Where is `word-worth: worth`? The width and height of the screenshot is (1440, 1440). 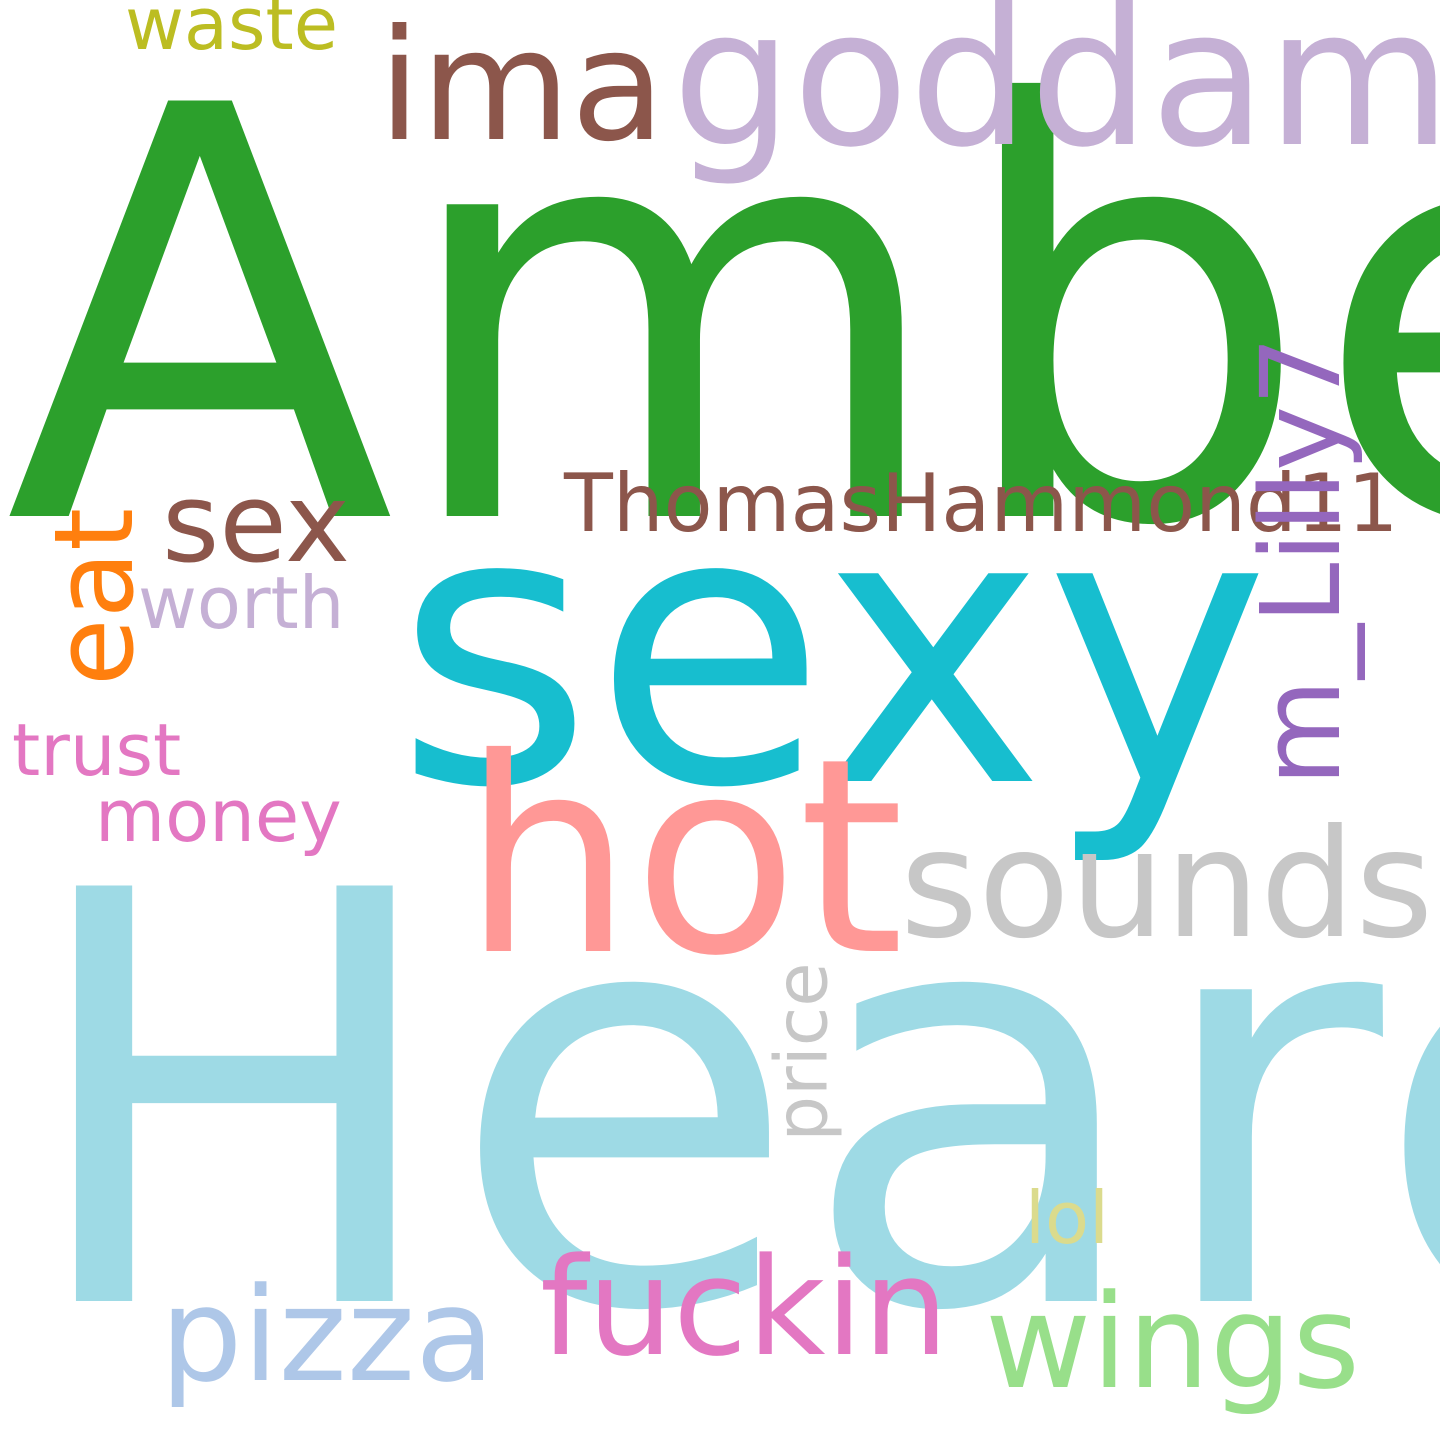 word-worth: worth is located at coordinates (241, 603).